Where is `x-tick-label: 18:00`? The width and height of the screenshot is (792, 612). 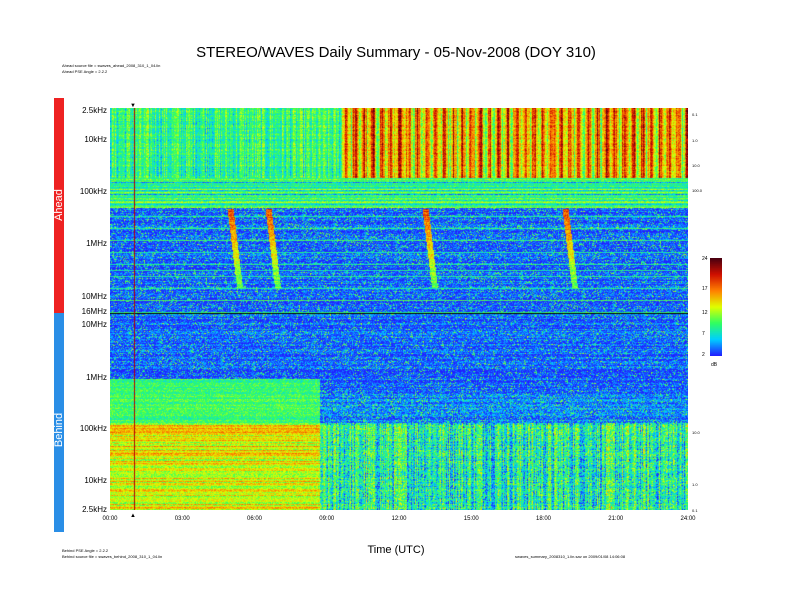
x-tick-label: 18:00 is located at coordinates (543, 519).